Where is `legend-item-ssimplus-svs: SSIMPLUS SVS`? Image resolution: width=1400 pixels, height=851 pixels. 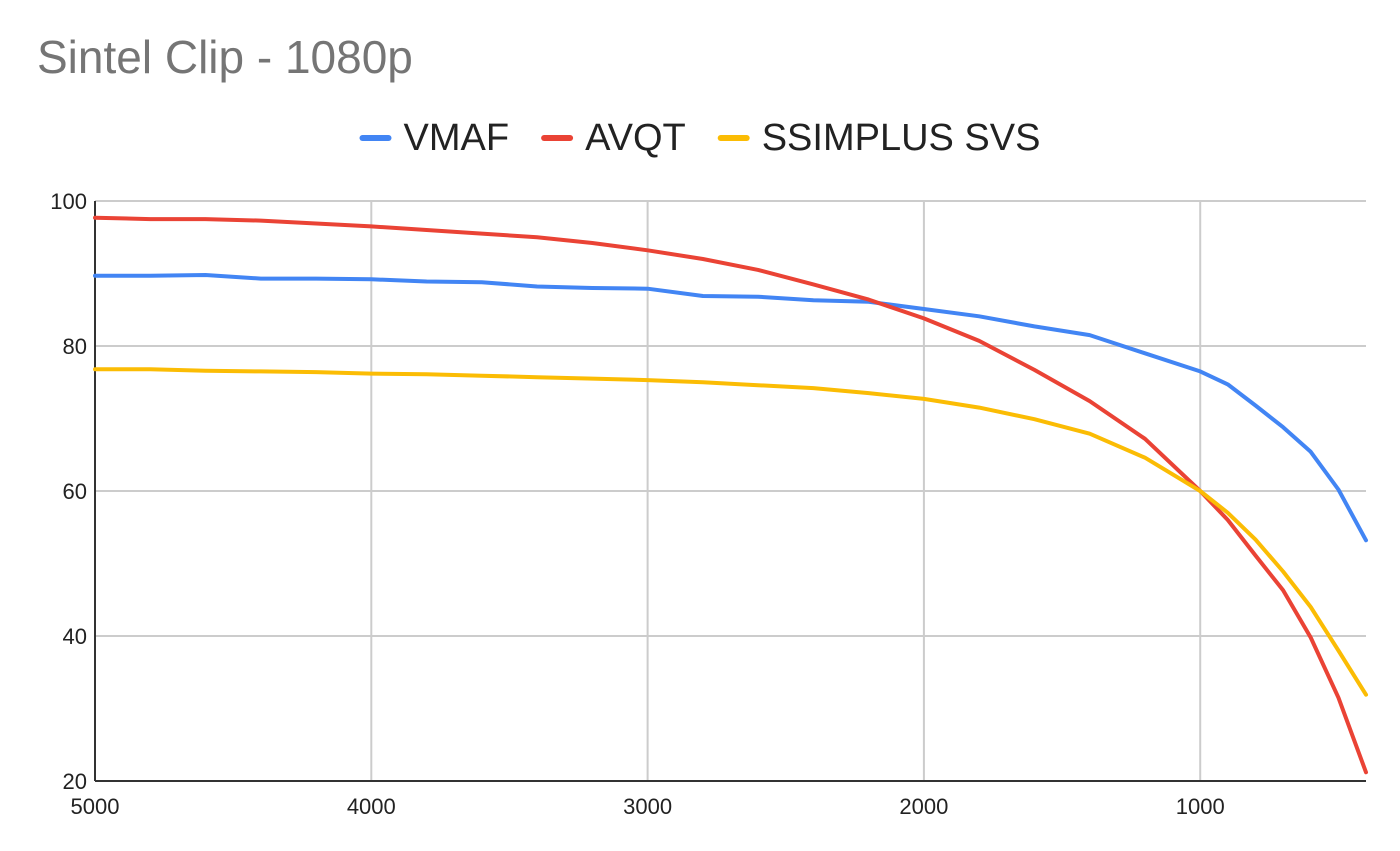 legend-item-ssimplus-svs: SSIMPLUS SVS is located at coordinates (879, 138).